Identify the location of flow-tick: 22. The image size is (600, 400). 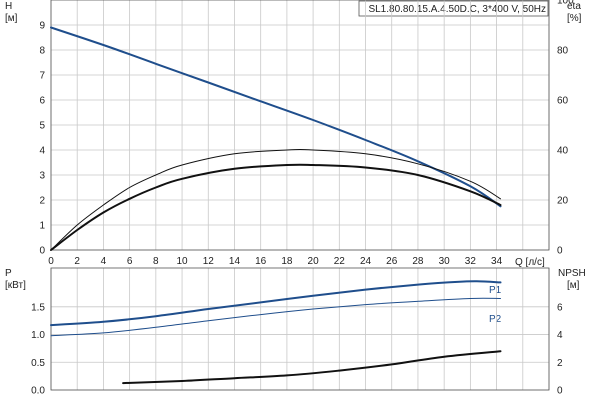
(340, 261).